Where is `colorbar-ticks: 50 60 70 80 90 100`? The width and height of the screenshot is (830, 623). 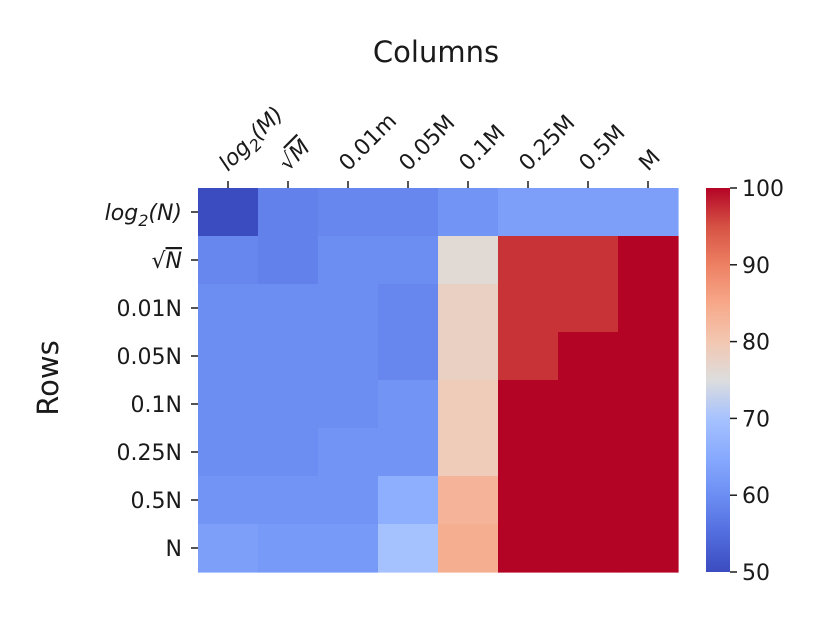
colorbar-ticks: 50 60 70 80 90 100 is located at coordinates (757, 381).